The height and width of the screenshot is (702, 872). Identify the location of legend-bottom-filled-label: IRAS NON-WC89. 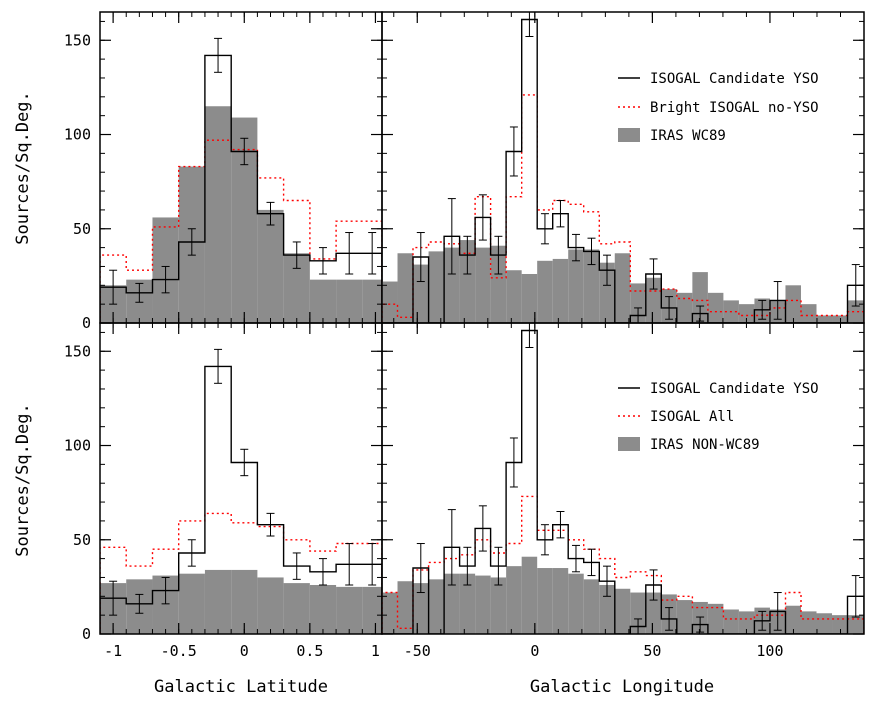
(705, 445).